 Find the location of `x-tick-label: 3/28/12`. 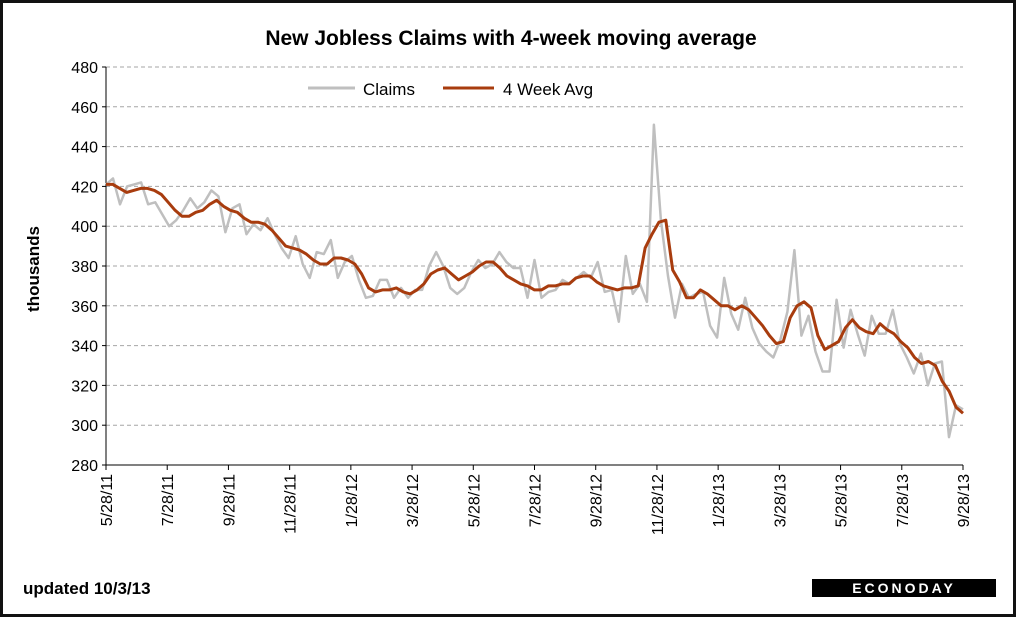

x-tick-label: 3/28/12 is located at coordinates (413, 500).